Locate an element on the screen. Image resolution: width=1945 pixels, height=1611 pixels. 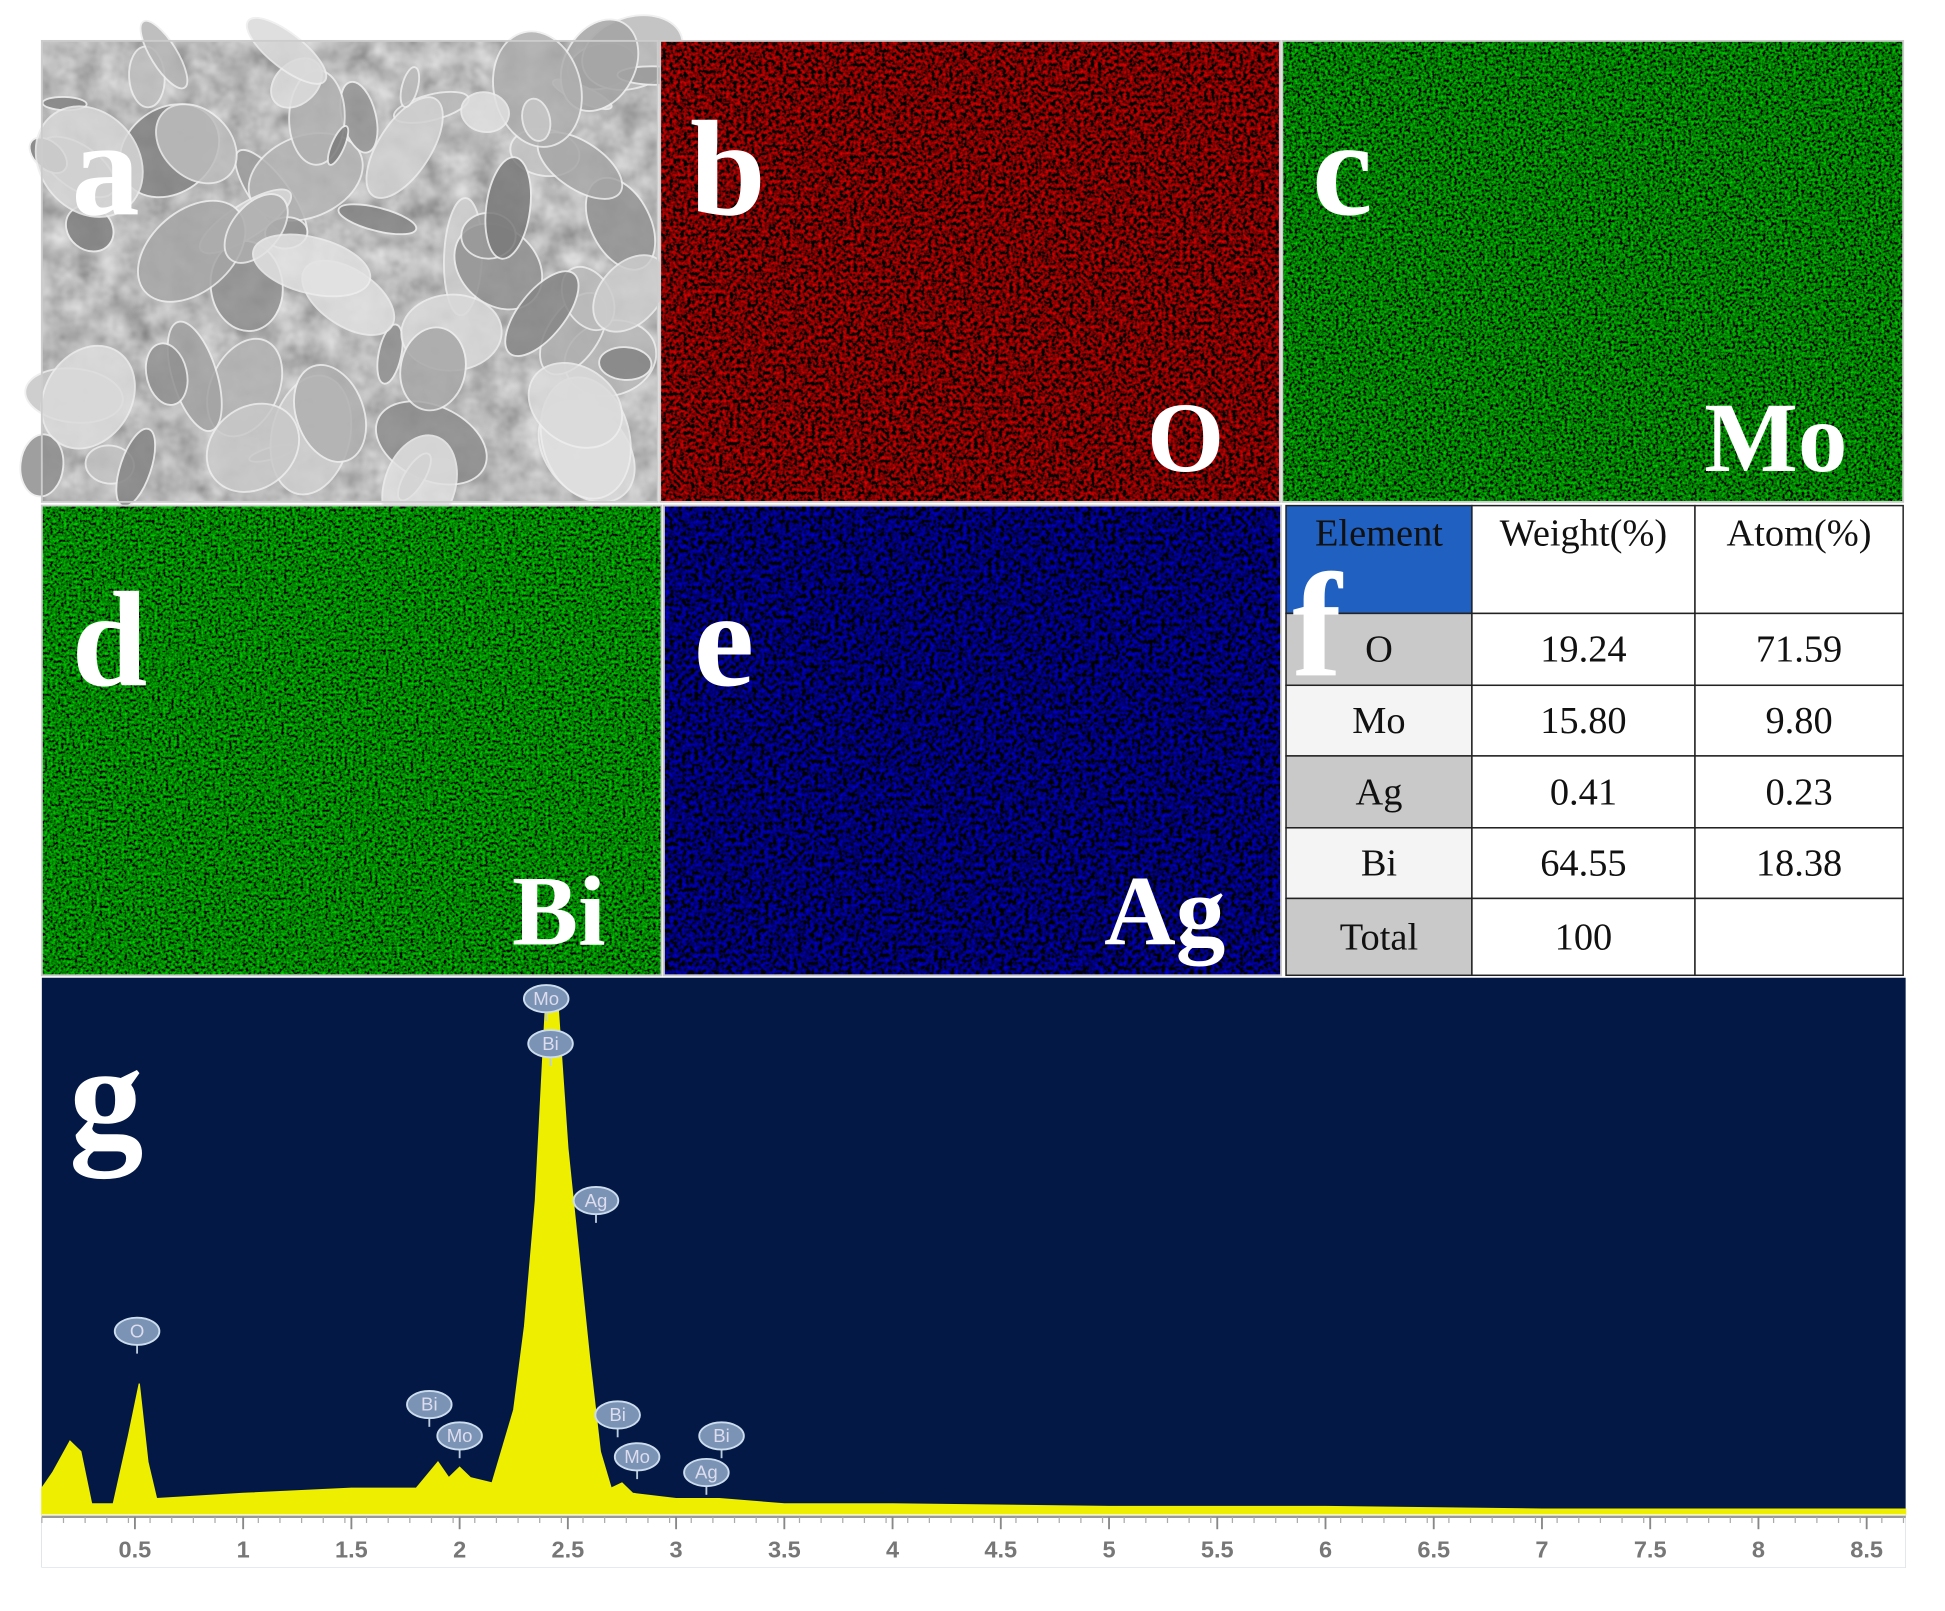
table-header: Atom(%) is located at coordinates (1799, 533).